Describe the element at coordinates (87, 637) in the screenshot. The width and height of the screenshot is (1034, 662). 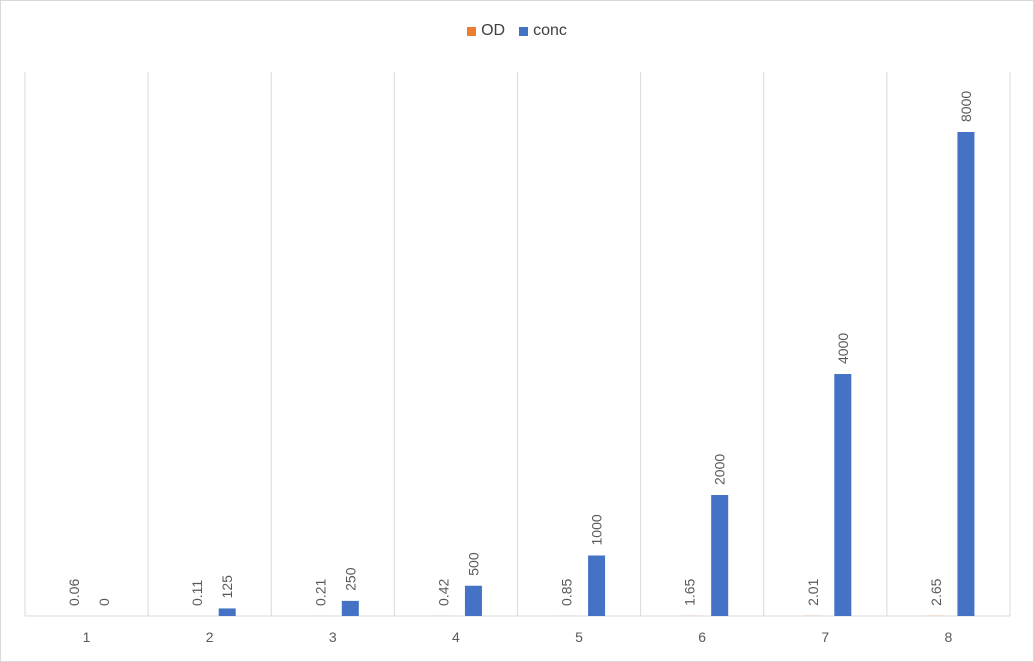
I see `x-tick-label: 1` at that location.